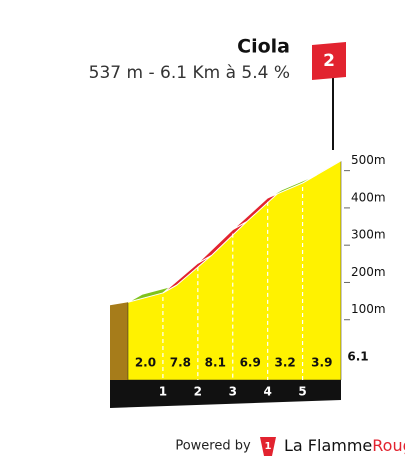 This screenshot has height=467, width=405. What do you see at coordinates (302, 392) in the screenshot?
I see `km-label: 5` at bounding box center [302, 392].